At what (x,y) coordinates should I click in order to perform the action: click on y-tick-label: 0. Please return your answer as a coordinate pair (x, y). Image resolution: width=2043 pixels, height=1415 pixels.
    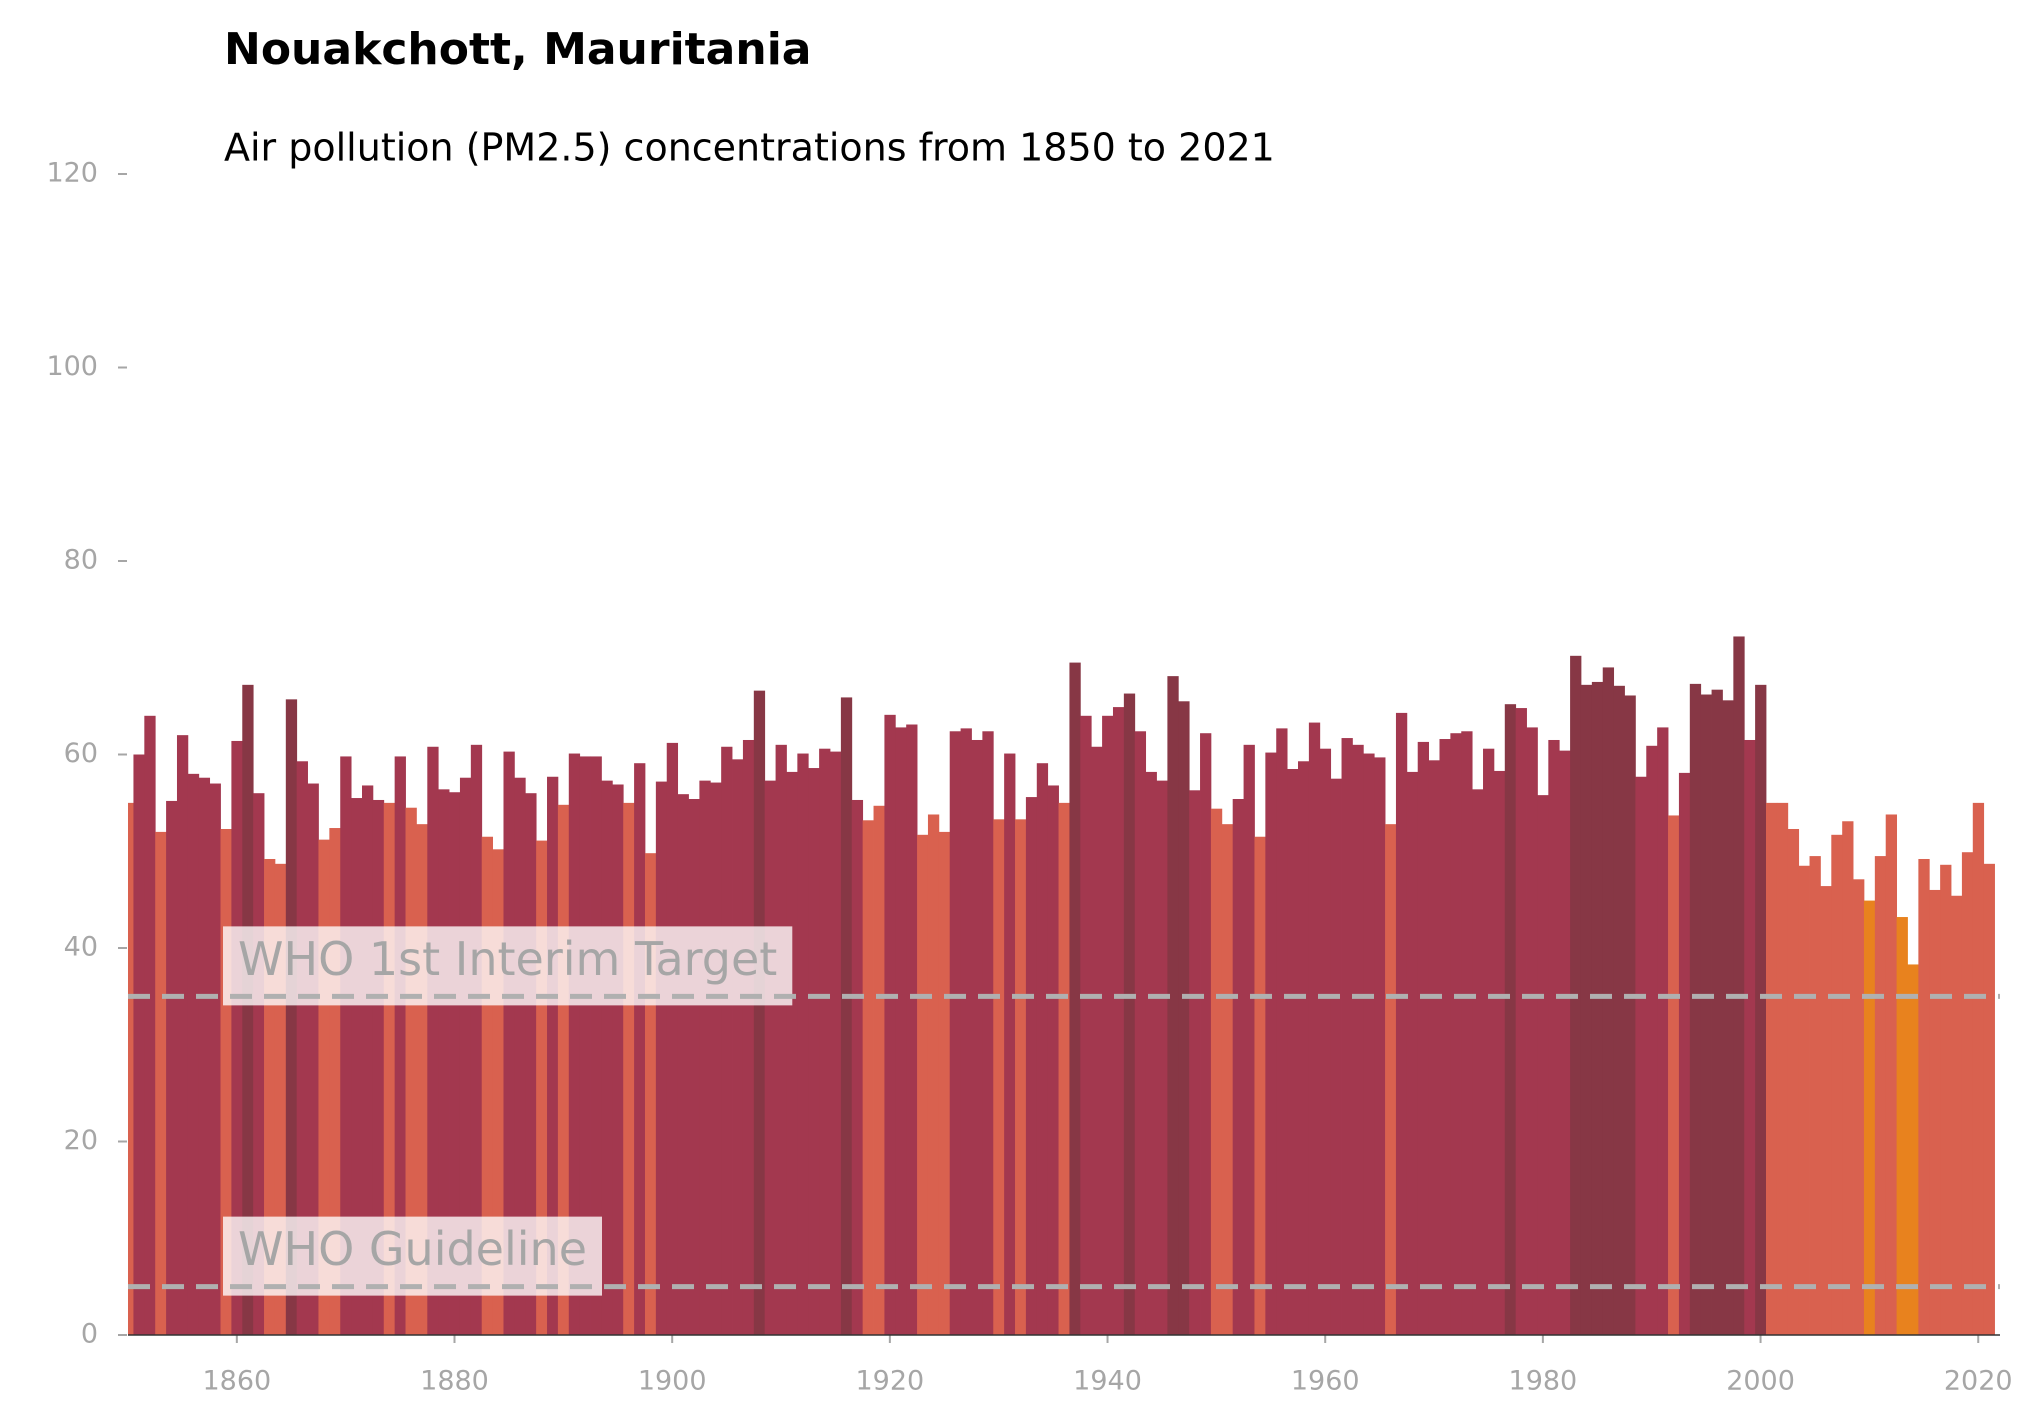
    Looking at the image, I should click on (89, 1334).